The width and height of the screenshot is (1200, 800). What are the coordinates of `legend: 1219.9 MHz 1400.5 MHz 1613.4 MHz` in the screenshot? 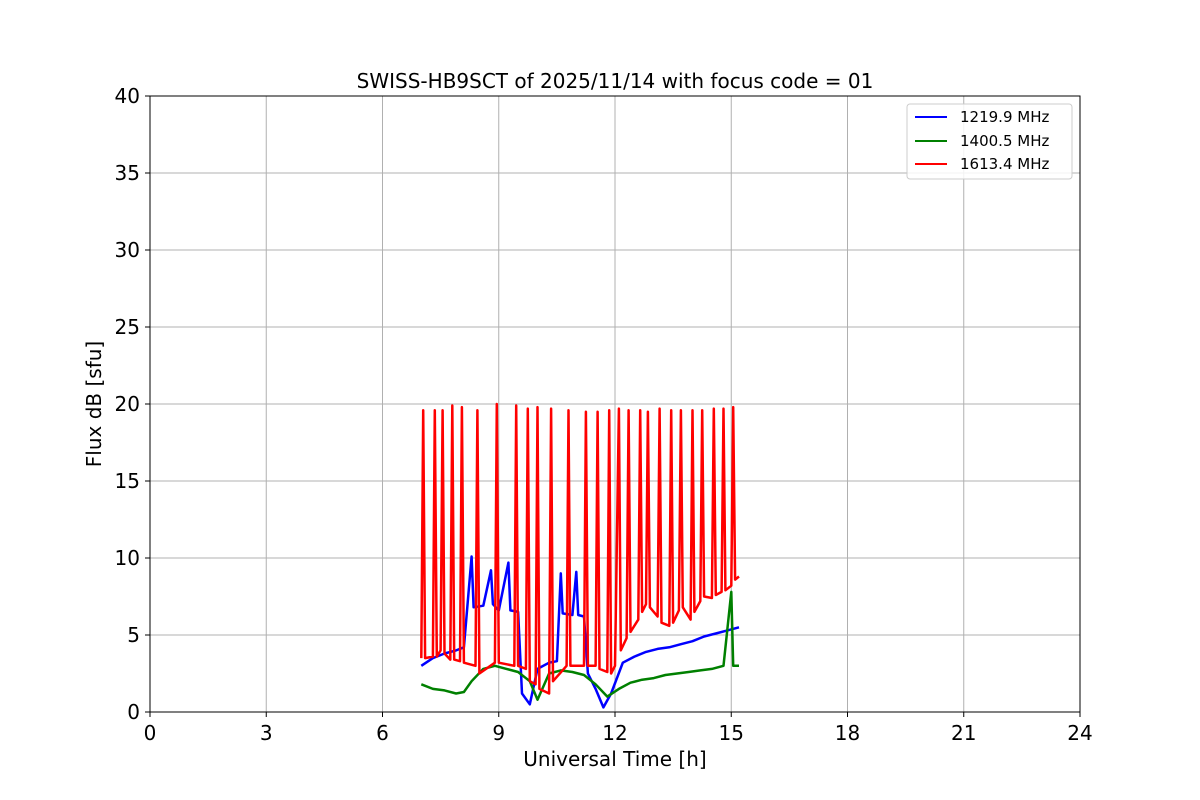 It's located at (989, 141).